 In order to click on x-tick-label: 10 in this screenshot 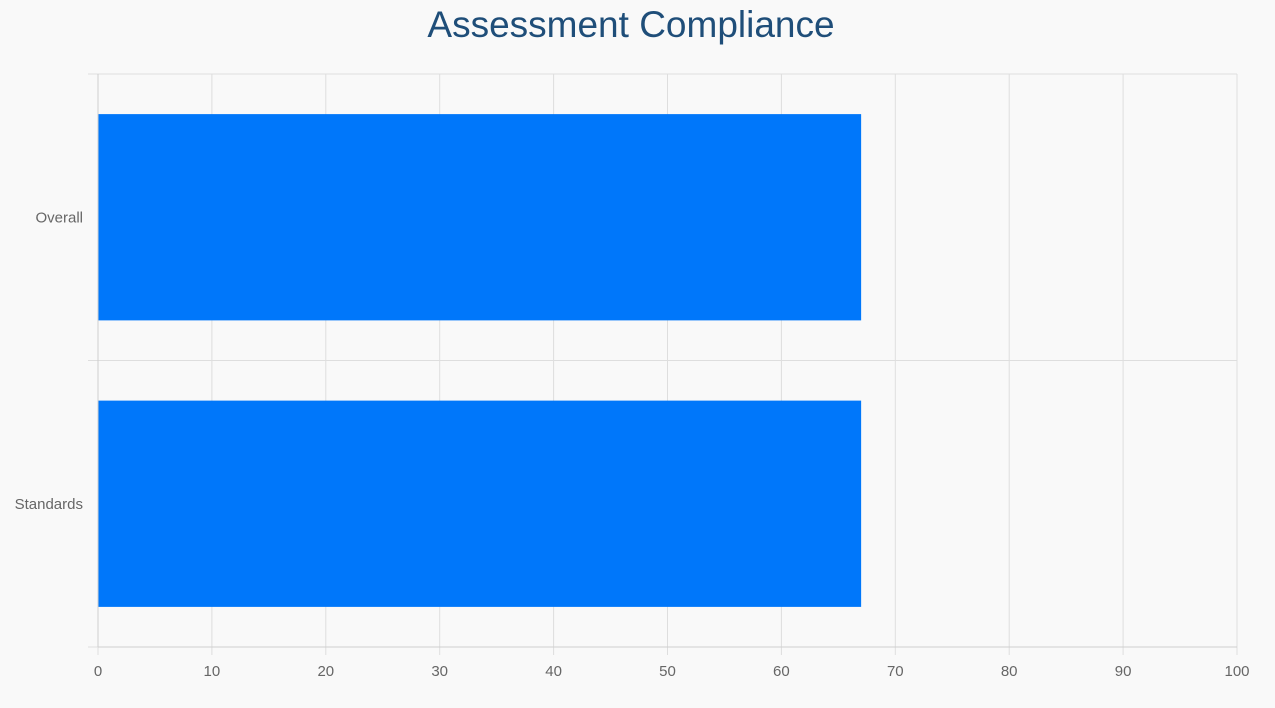, I will do `click(212, 671)`.